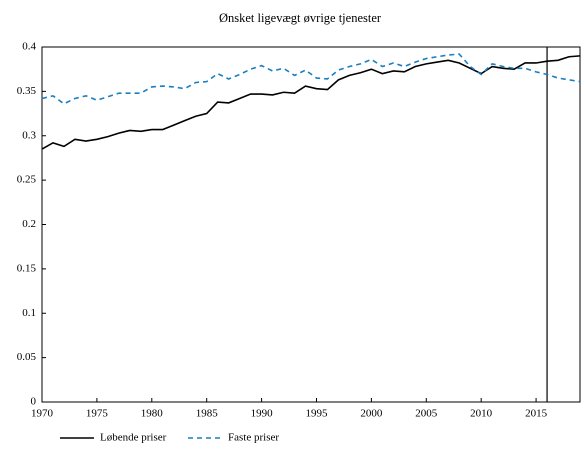  Describe the element at coordinates (27, 91) in the screenshot. I see `y-tick-label: 0.35` at that location.